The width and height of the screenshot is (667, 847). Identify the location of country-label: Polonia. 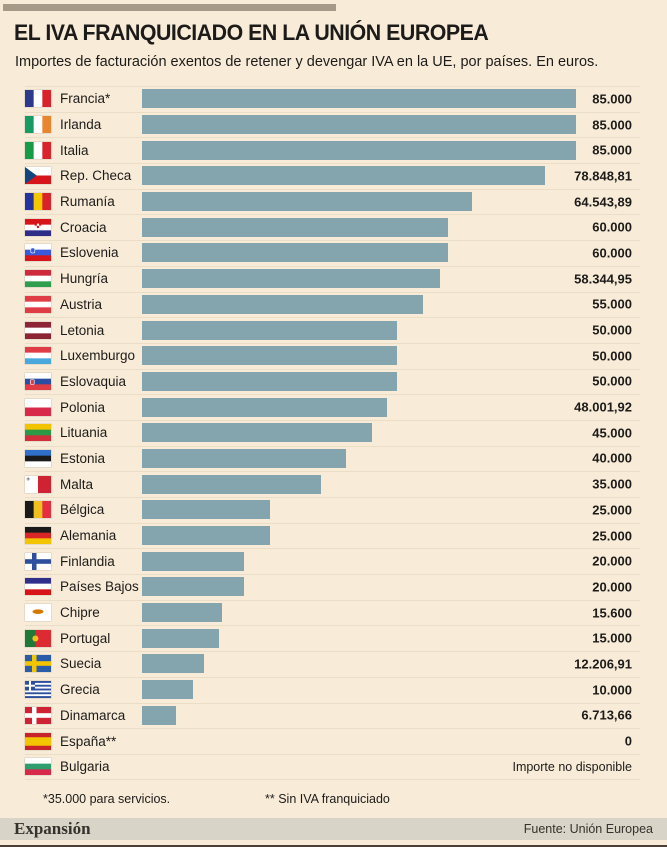
(83, 407).